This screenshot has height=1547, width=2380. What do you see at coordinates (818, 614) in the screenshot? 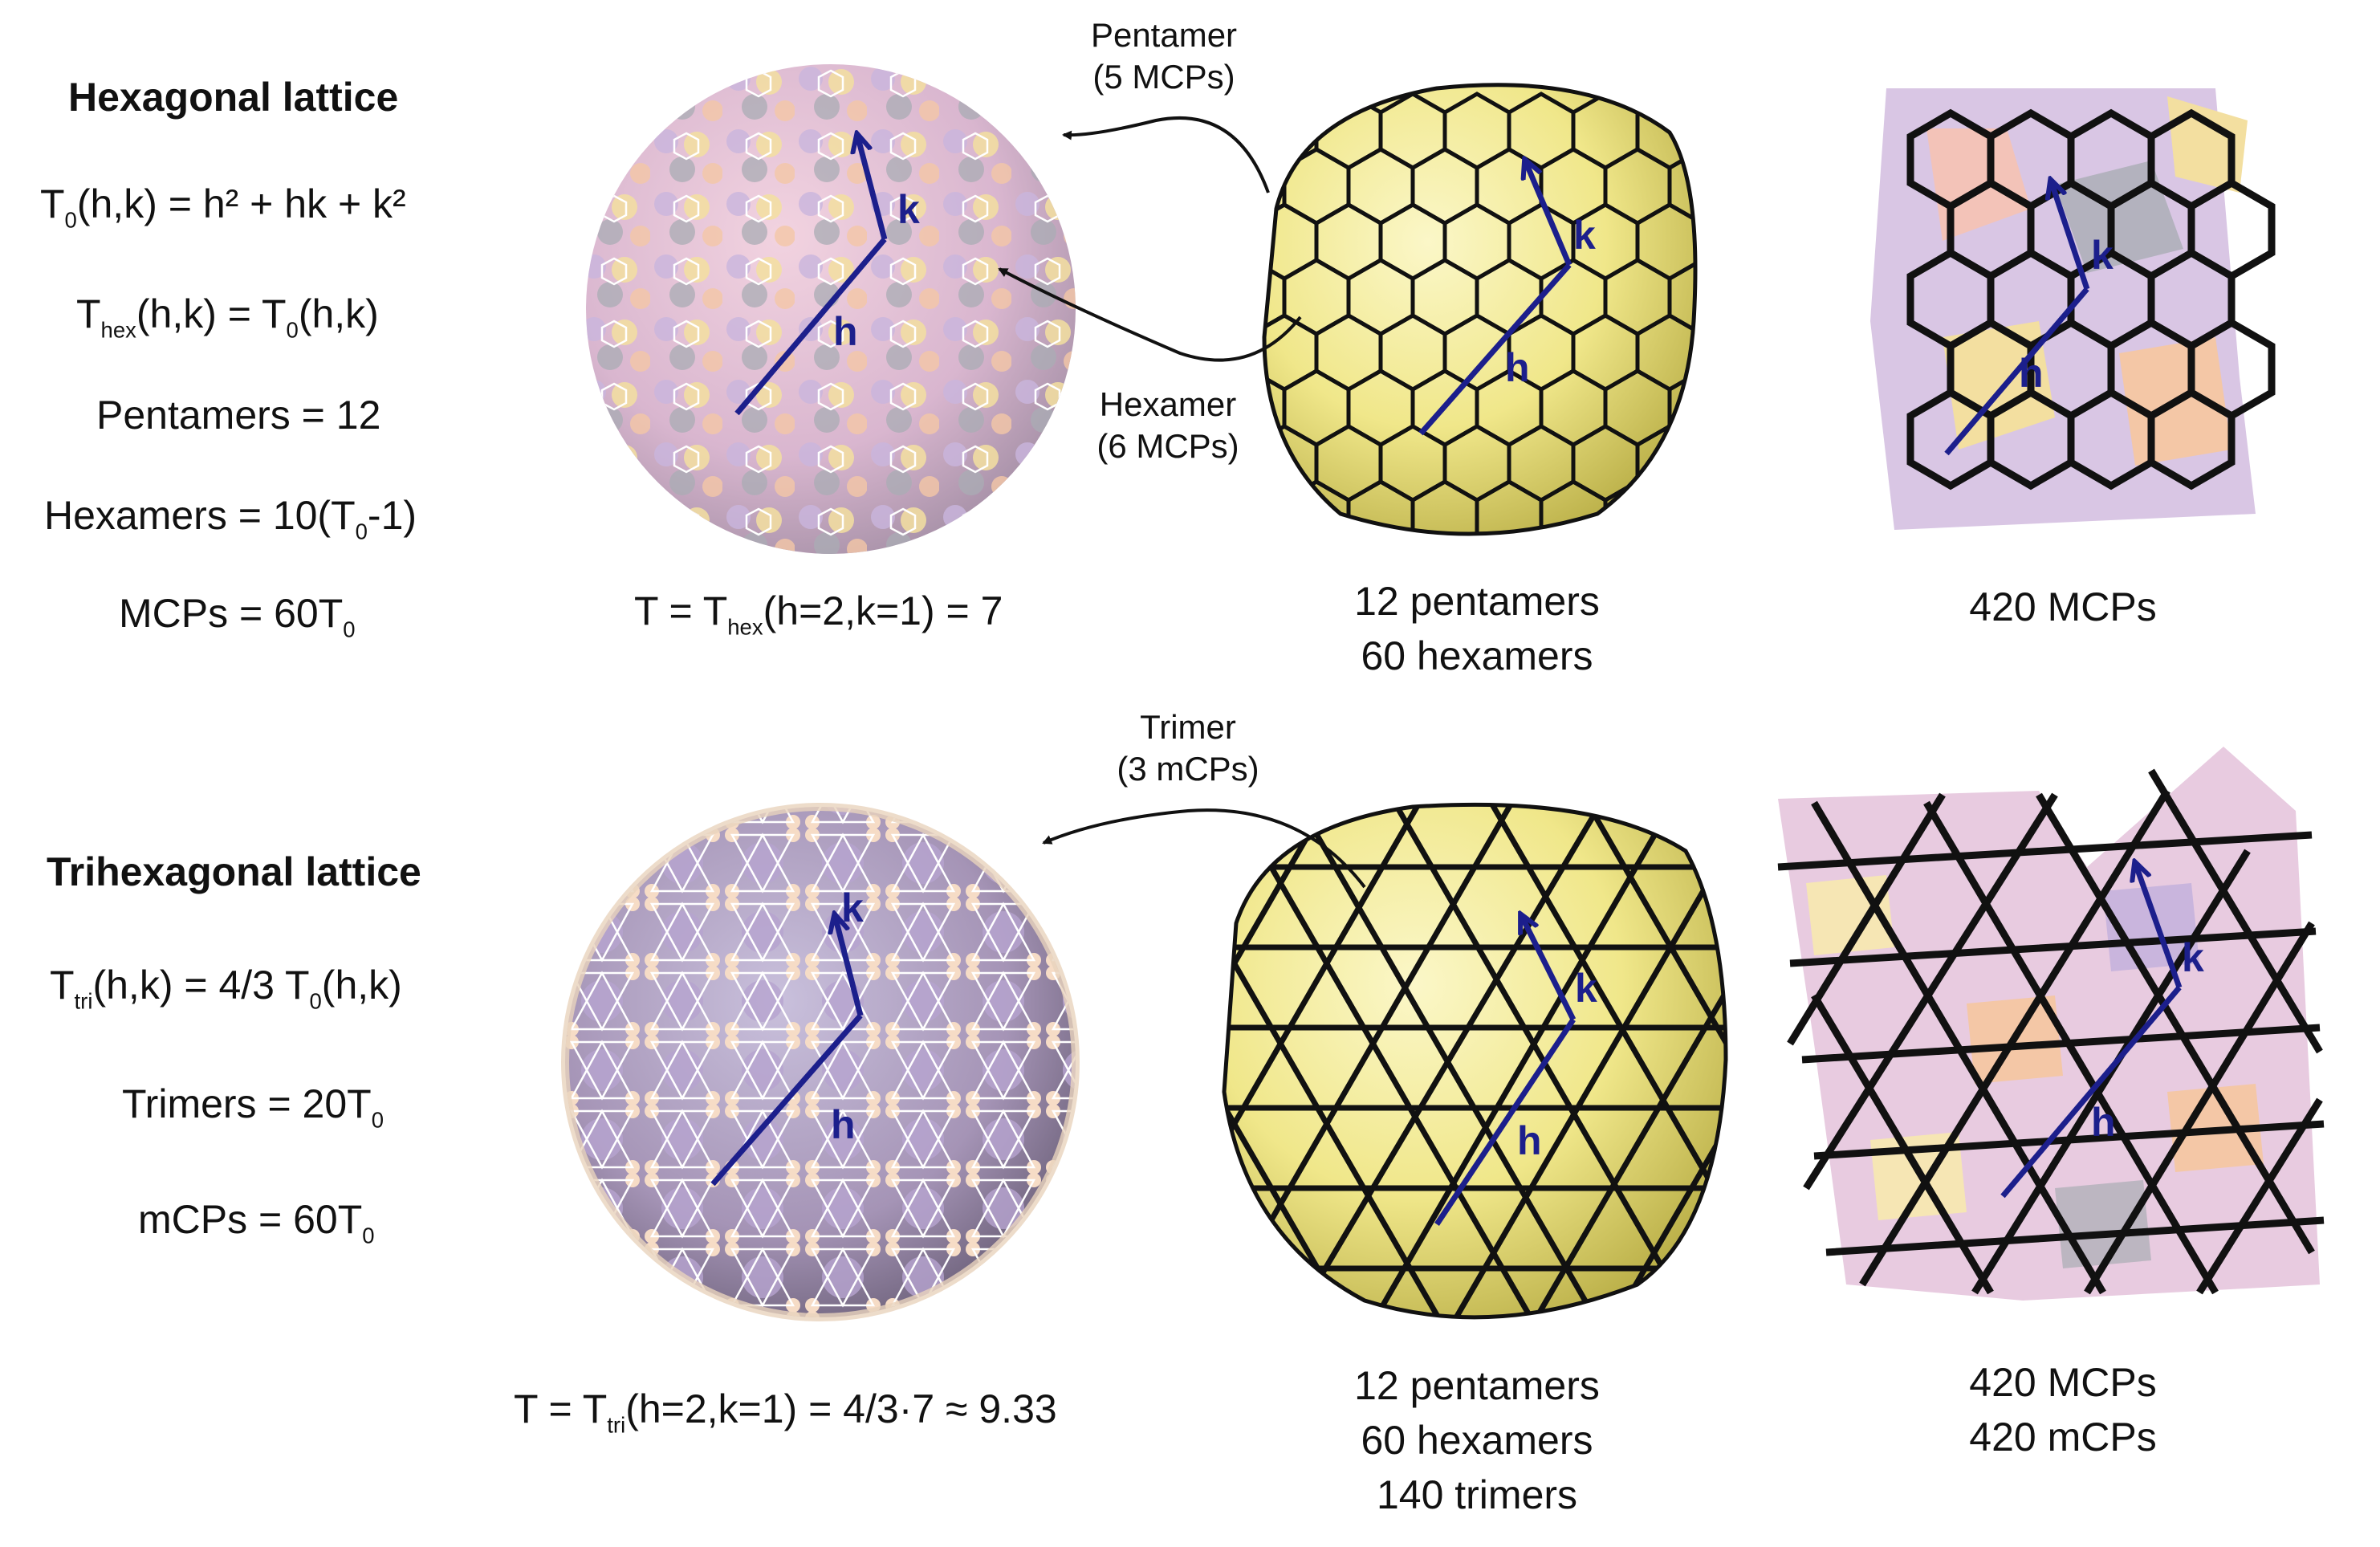
I see `hexagonal-t-caption: T = Thex(h=2,k=1) = 7` at bounding box center [818, 614].